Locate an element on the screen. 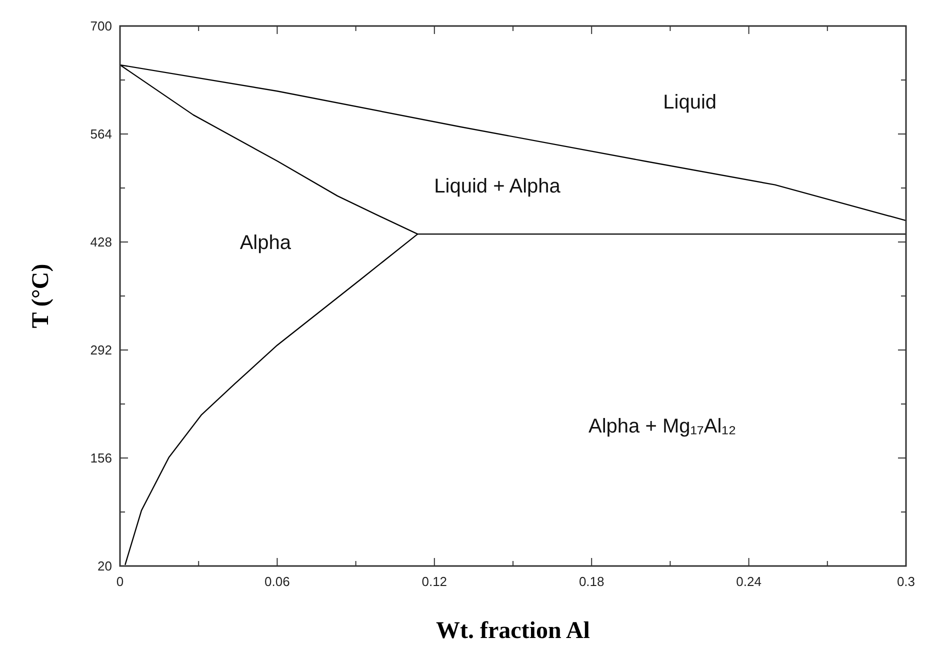 The image size is (929, 664). y-tick-label: 700 is located at coordinates (101, 26).